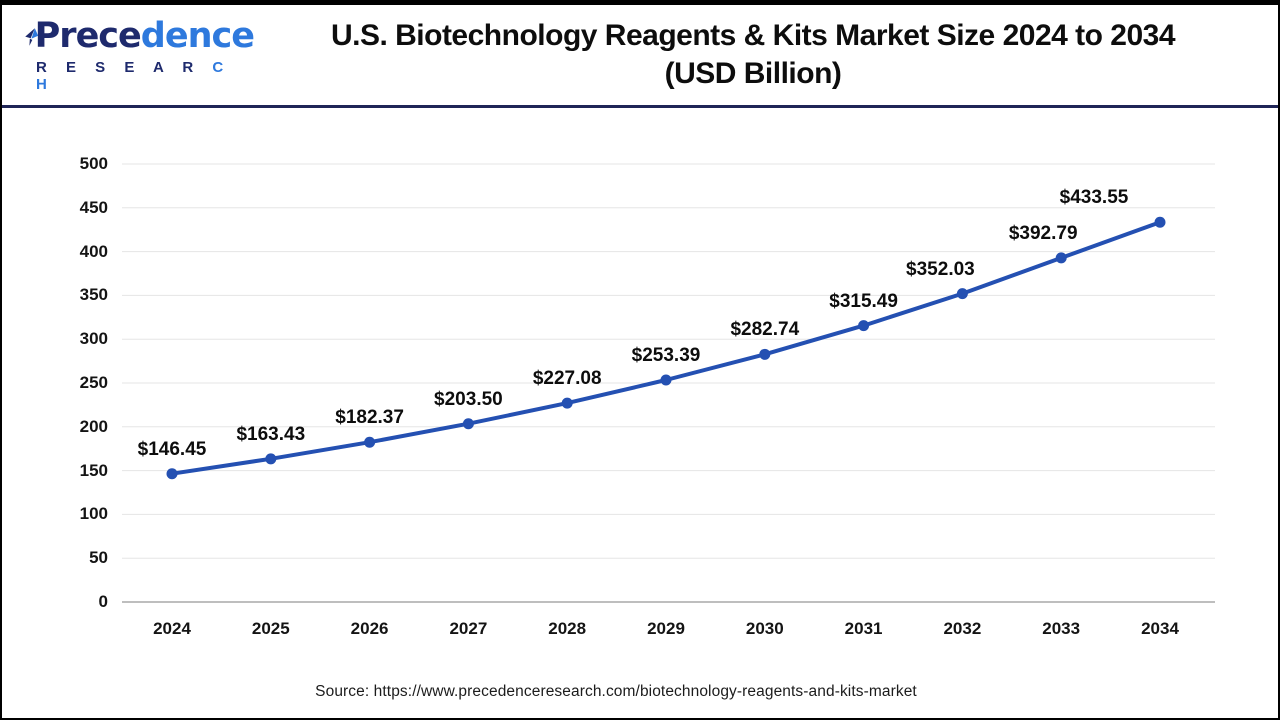 The width and height of the screenshot is (1280, 720). I want to click on y-axis-tick-label: 250, so click(93, 382).